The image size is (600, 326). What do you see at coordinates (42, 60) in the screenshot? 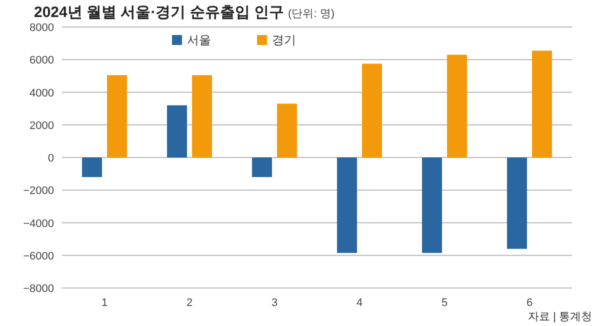
I see `y-tick-label: 6000` at bounding box center [42, 60].